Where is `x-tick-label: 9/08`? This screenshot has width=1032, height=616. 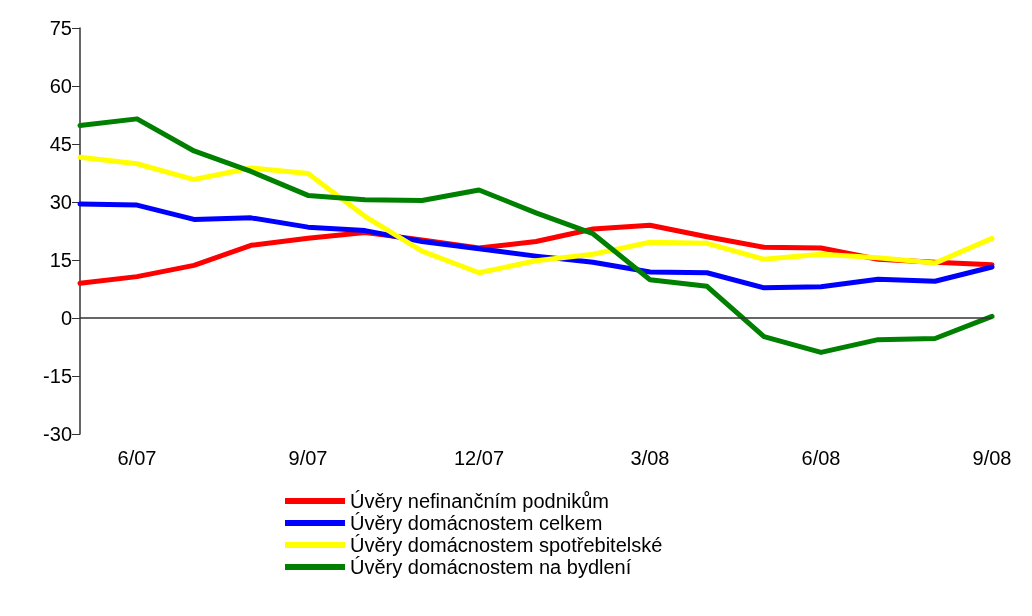 x-tick-label: 9/08 is located at coordinates (992, 458).